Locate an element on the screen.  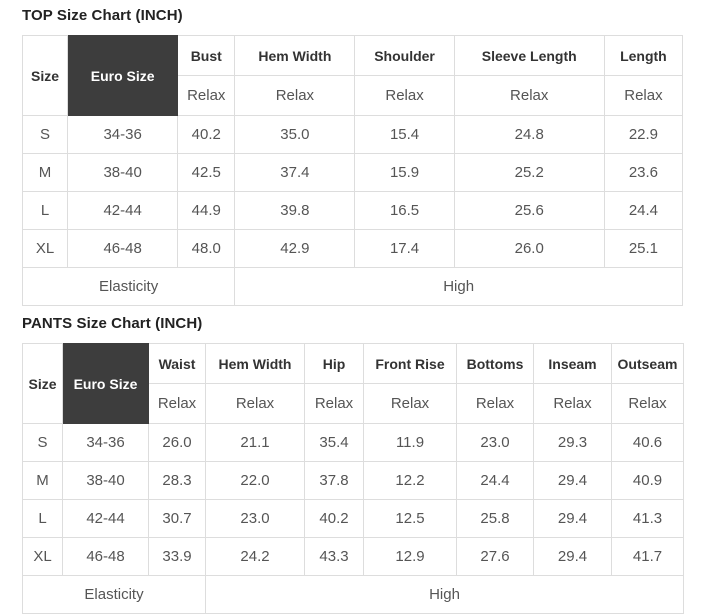
value-cell: 27.6 is located at coordinates (495, 556).